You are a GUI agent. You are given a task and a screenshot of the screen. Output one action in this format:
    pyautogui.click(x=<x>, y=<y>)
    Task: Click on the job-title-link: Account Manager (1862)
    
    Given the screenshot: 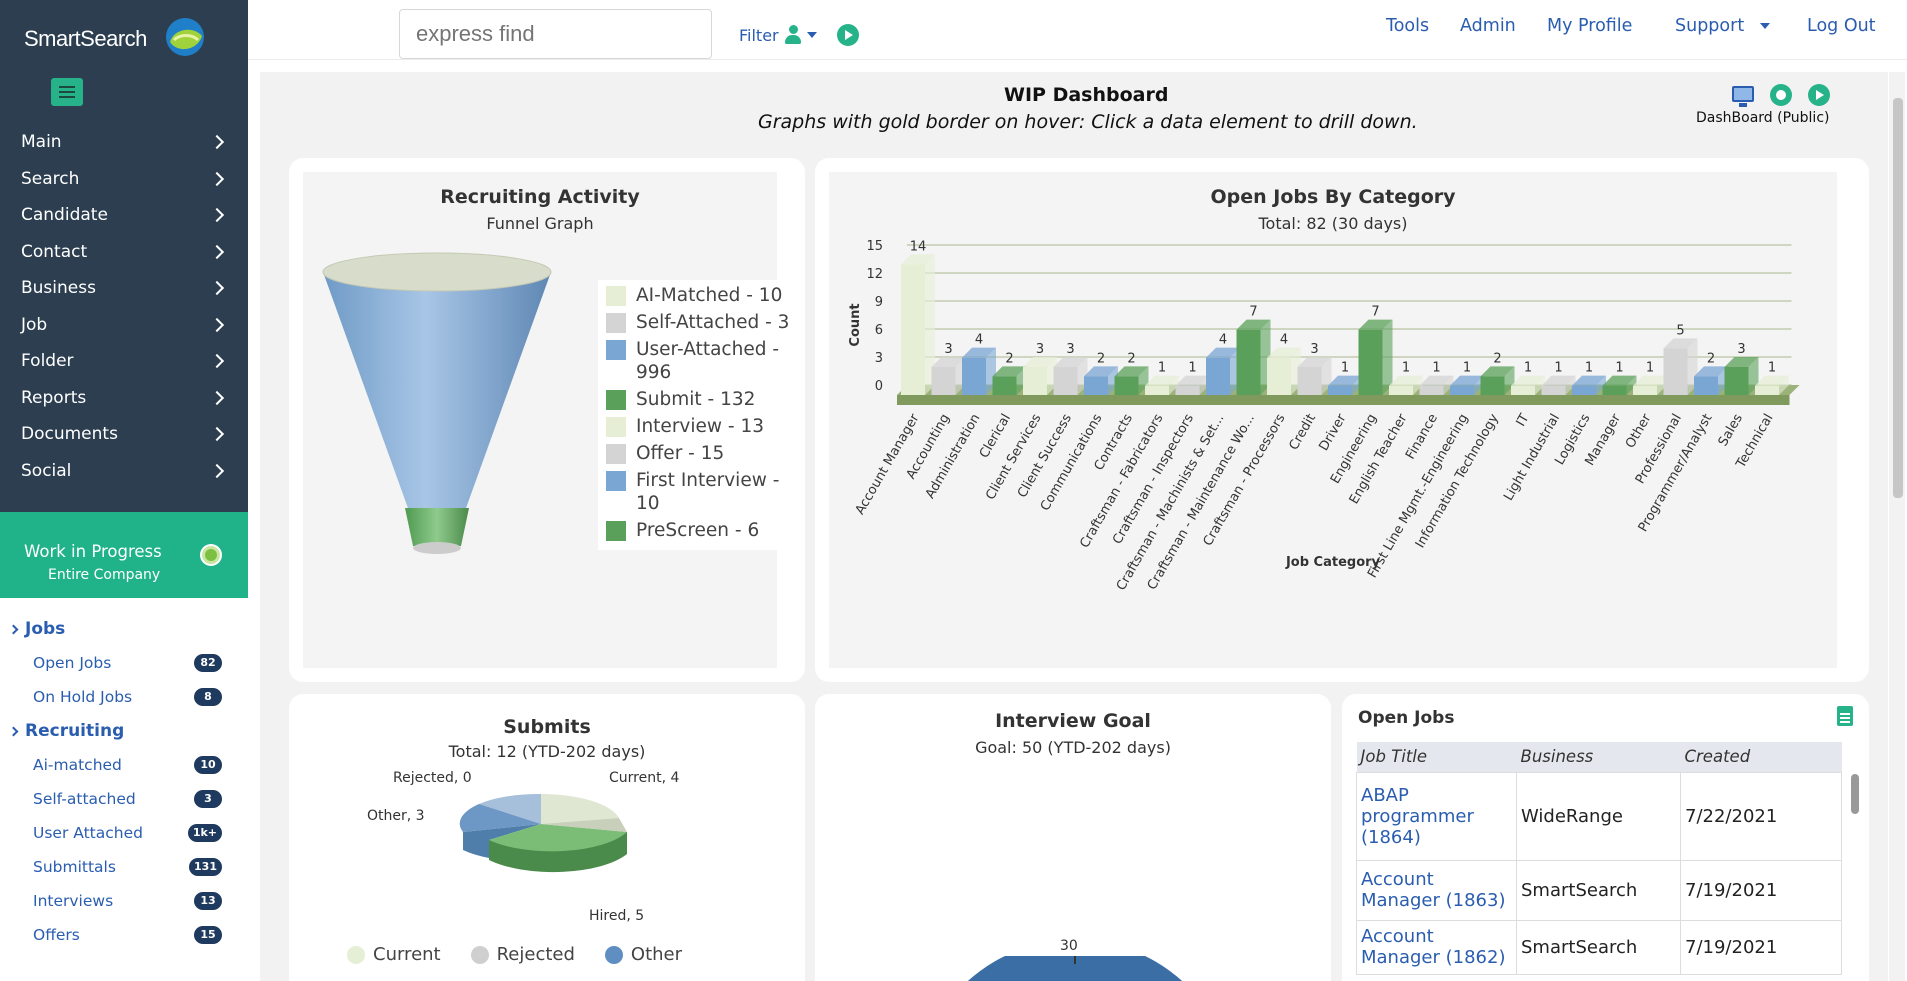 What is the action you would take?
    pyautogui.click(x=1436, y=947)
    